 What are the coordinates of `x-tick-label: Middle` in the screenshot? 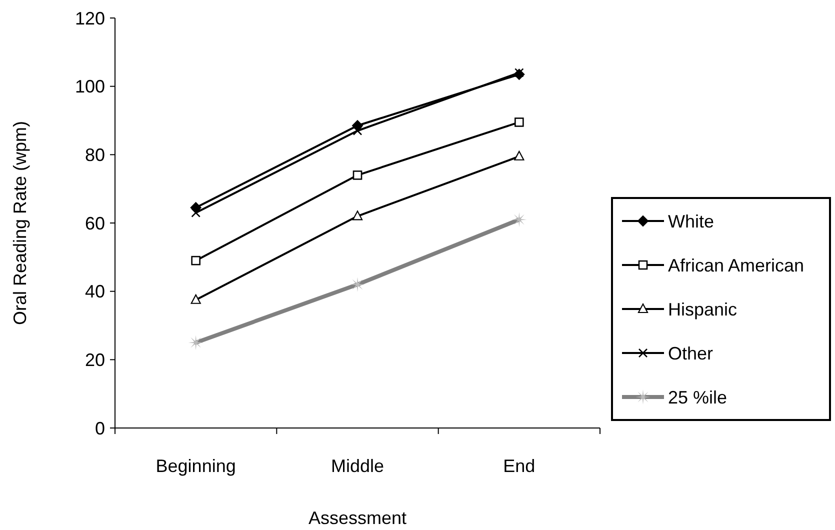 It's located at (357, 466).